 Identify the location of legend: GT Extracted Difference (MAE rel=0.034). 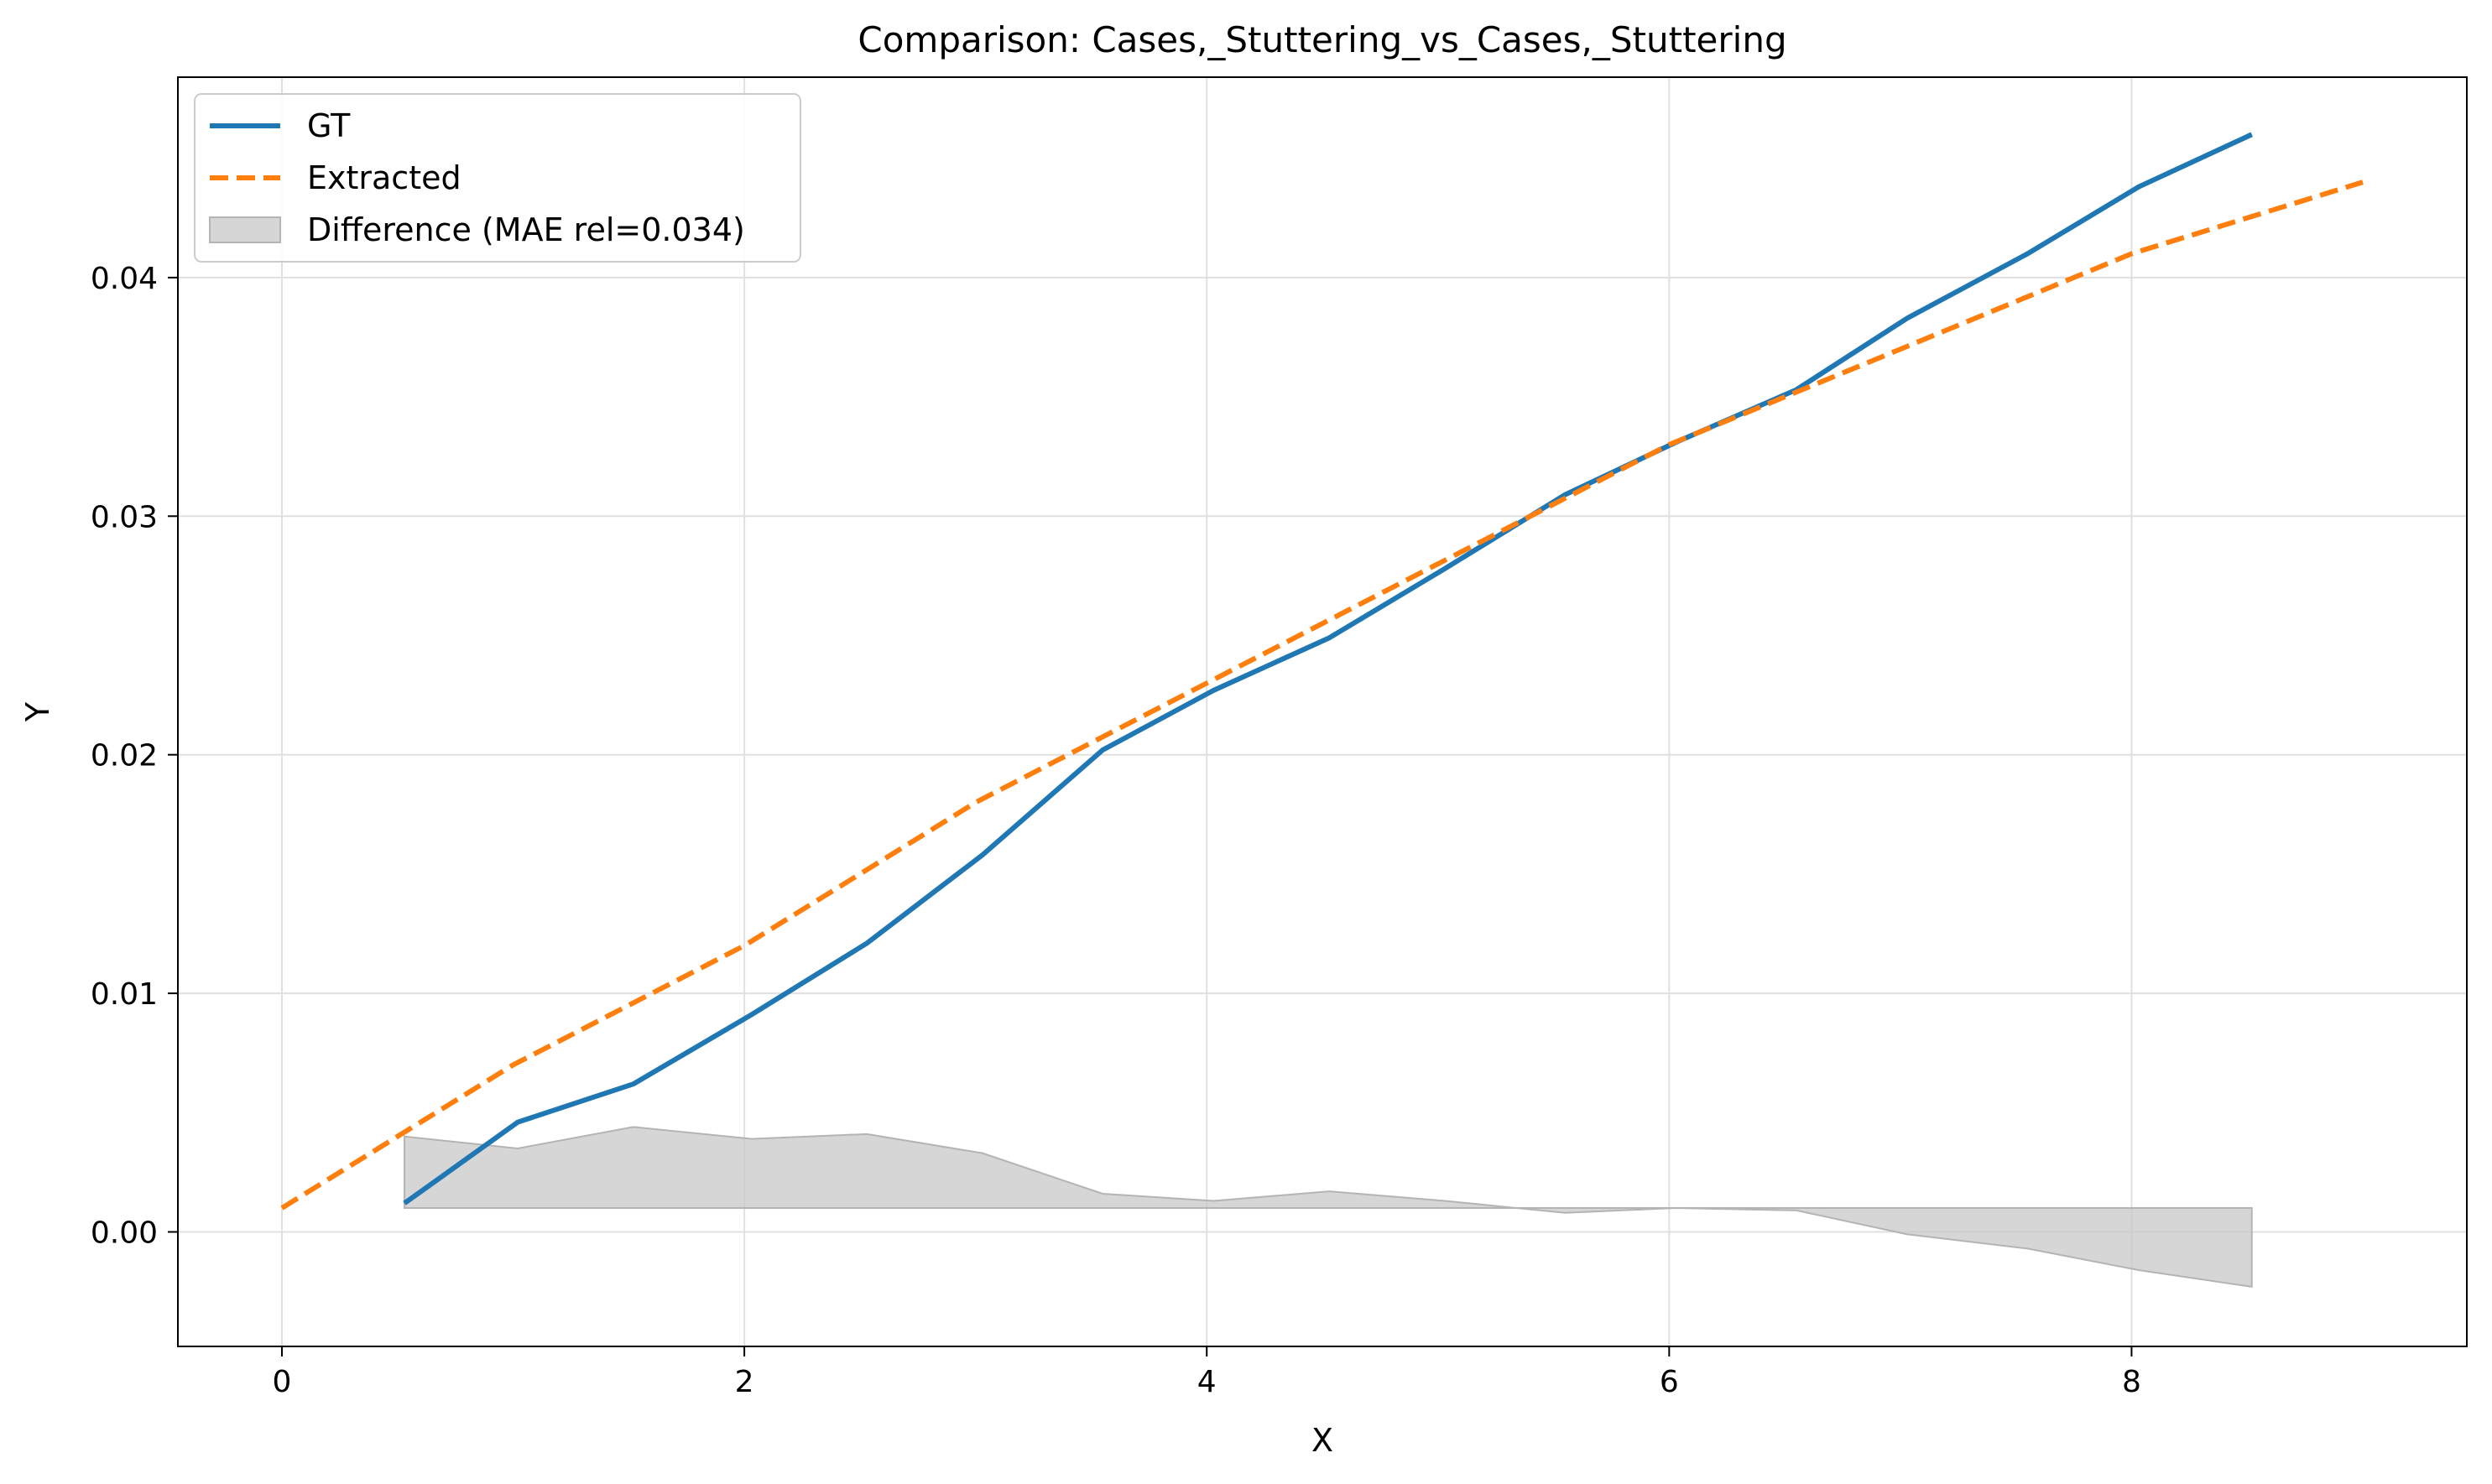
(498, 178).